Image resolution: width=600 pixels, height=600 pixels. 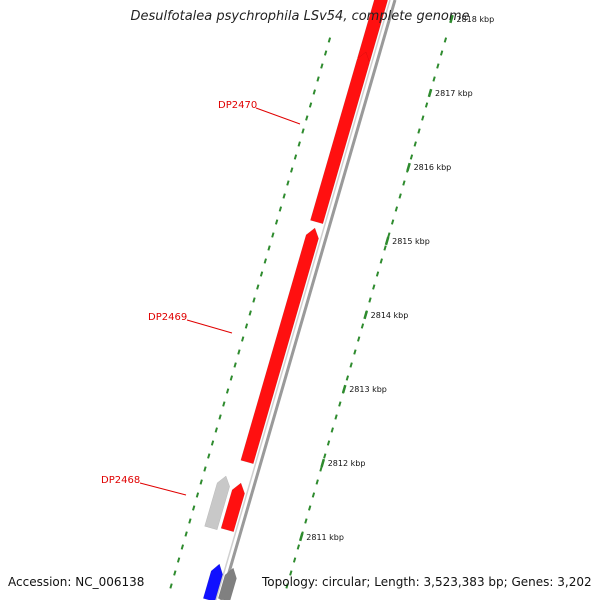 I want to click on gene-label-dp2470: DP2470, so click(x=237, y=105).